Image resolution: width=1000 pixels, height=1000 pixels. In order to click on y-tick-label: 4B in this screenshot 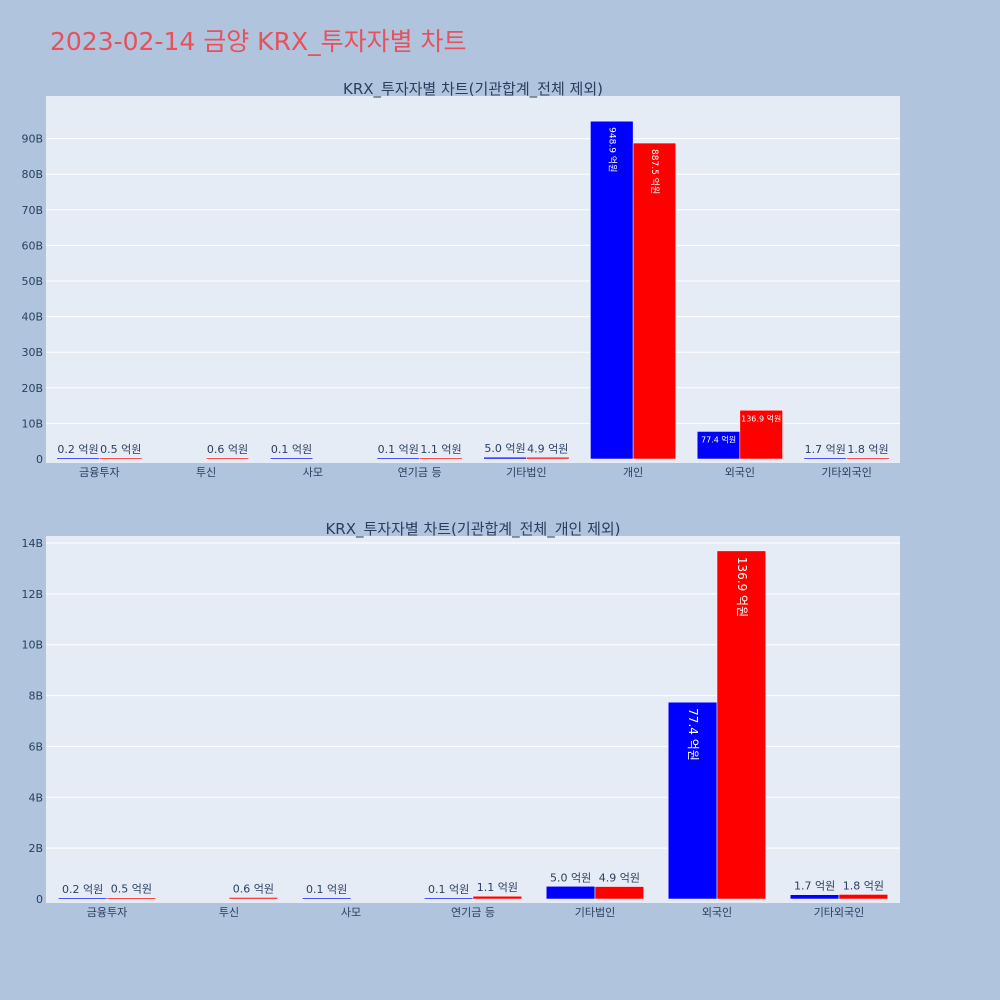, I will do `click(35, 797)`.